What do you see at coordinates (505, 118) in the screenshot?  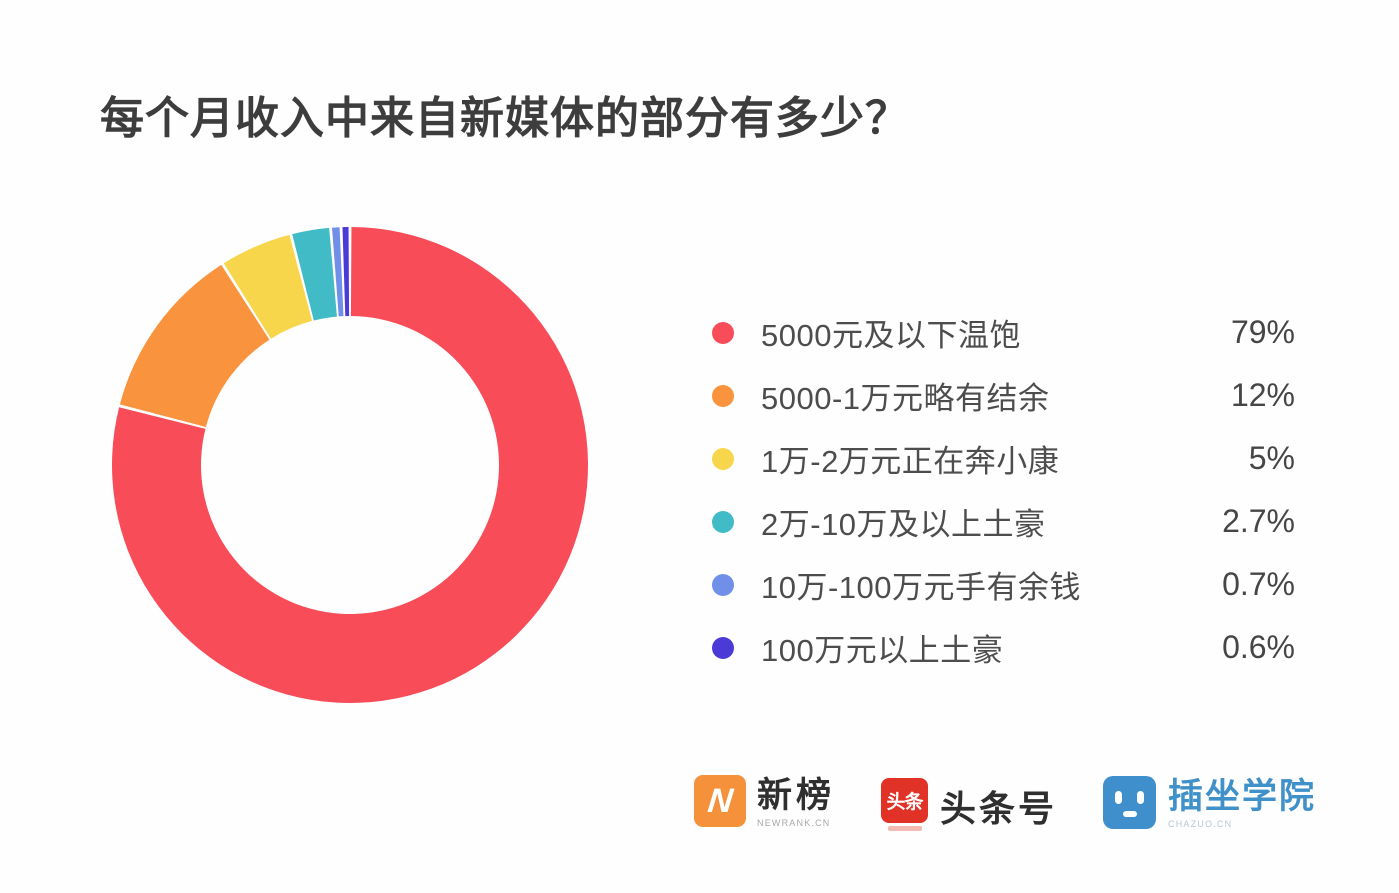 I see `chart-title: 每个月收入中来自新媒体的部分有多少？` at bounding box center [505, 118].